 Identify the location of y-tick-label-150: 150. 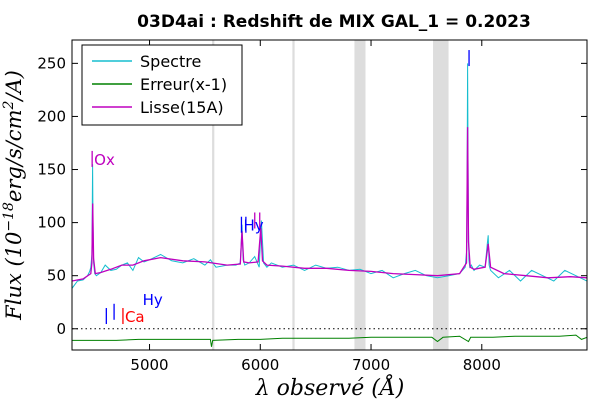
(51, 170).